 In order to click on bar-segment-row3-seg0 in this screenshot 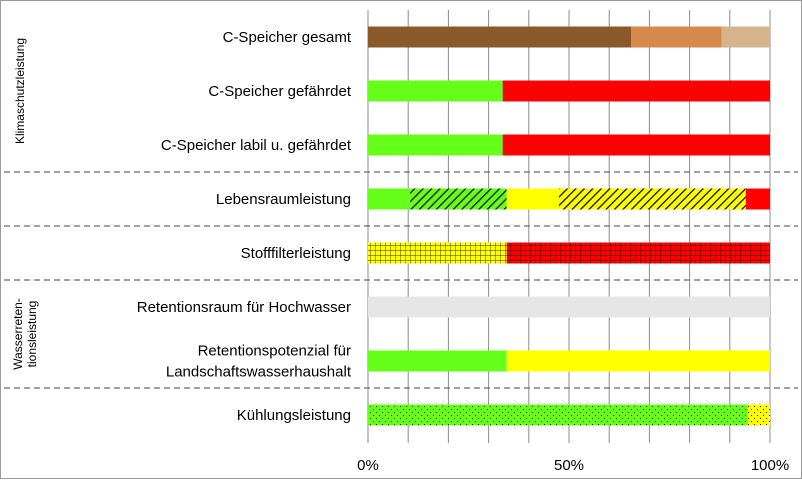, I will do `click(389, 199)`.